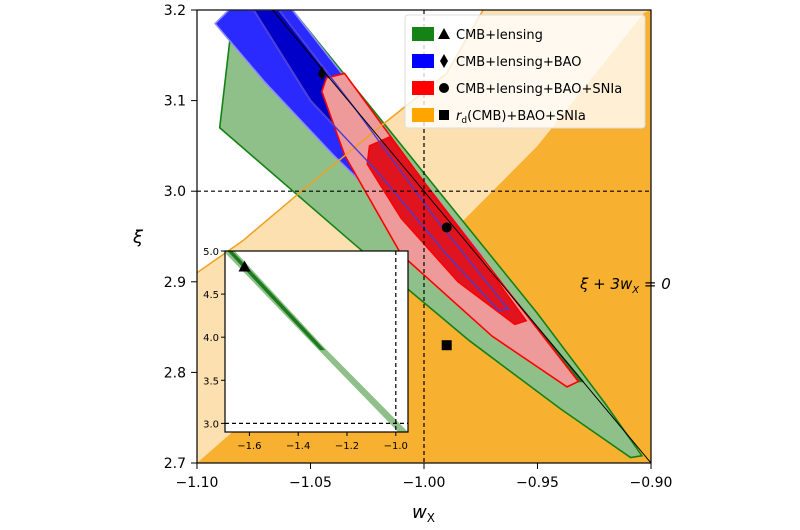  What do you see at coordinates (499, 35) in the screenshot?
I see `legend-label: CMB+lensing` at bounding box center [499, 35].